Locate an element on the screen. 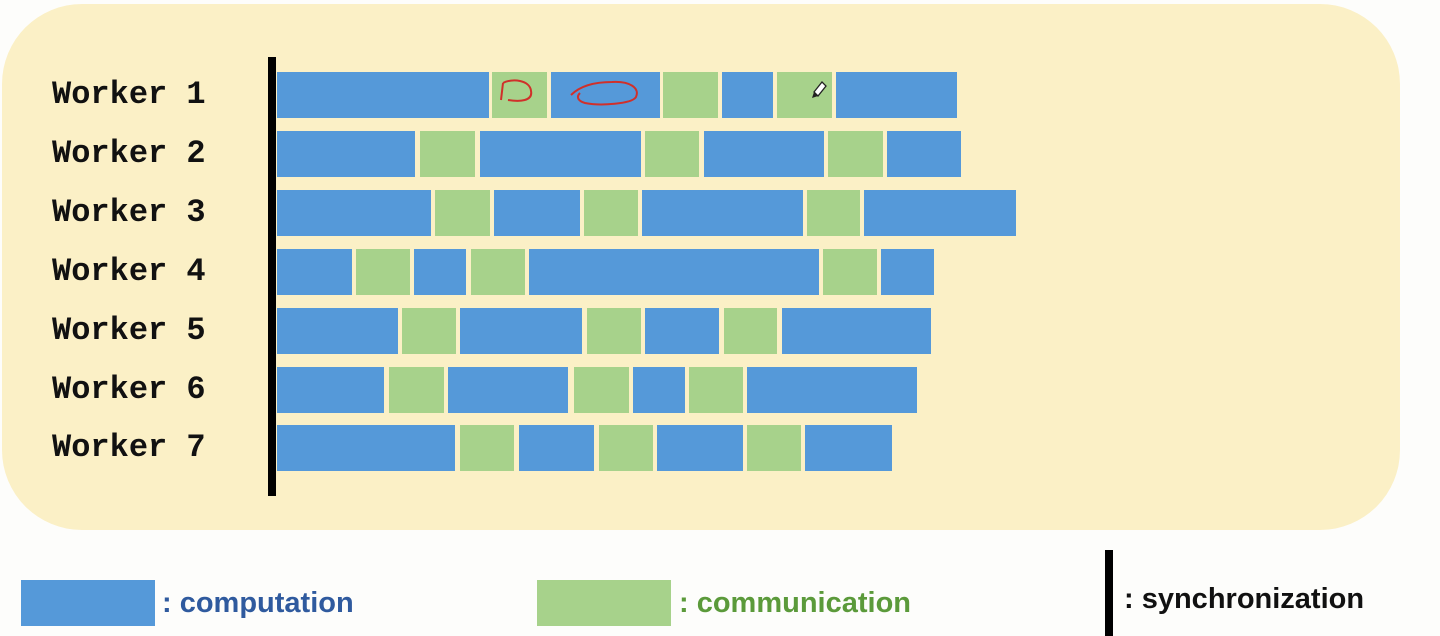 This screenshot has width=1440, height=636. synchronization-line is located at coordinates (272, 276).